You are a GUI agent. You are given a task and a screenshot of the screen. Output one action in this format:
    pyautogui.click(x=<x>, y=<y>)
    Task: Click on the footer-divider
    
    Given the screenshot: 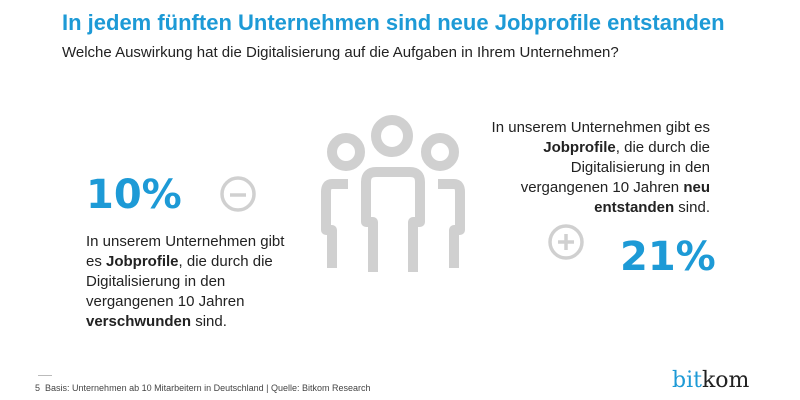 What is the action you would take?
    pyautogui.click(x=45, y=375)
    